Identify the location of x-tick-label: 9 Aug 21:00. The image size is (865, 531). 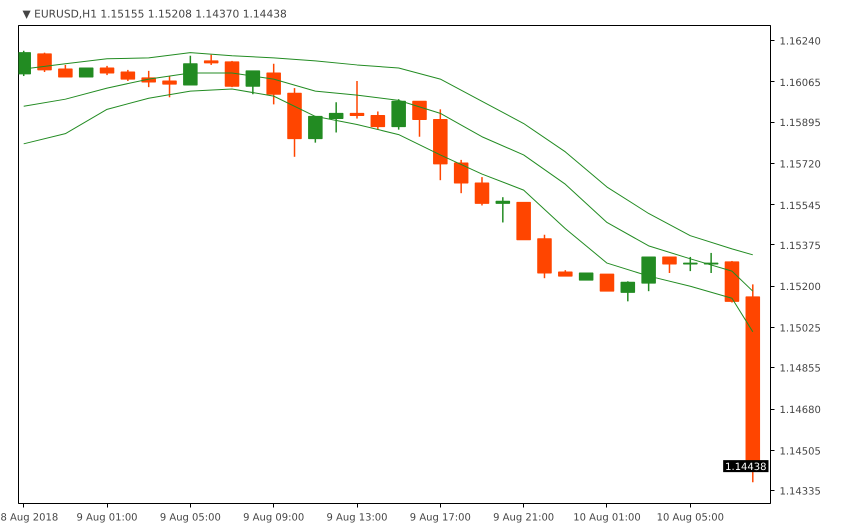
(523, 518).